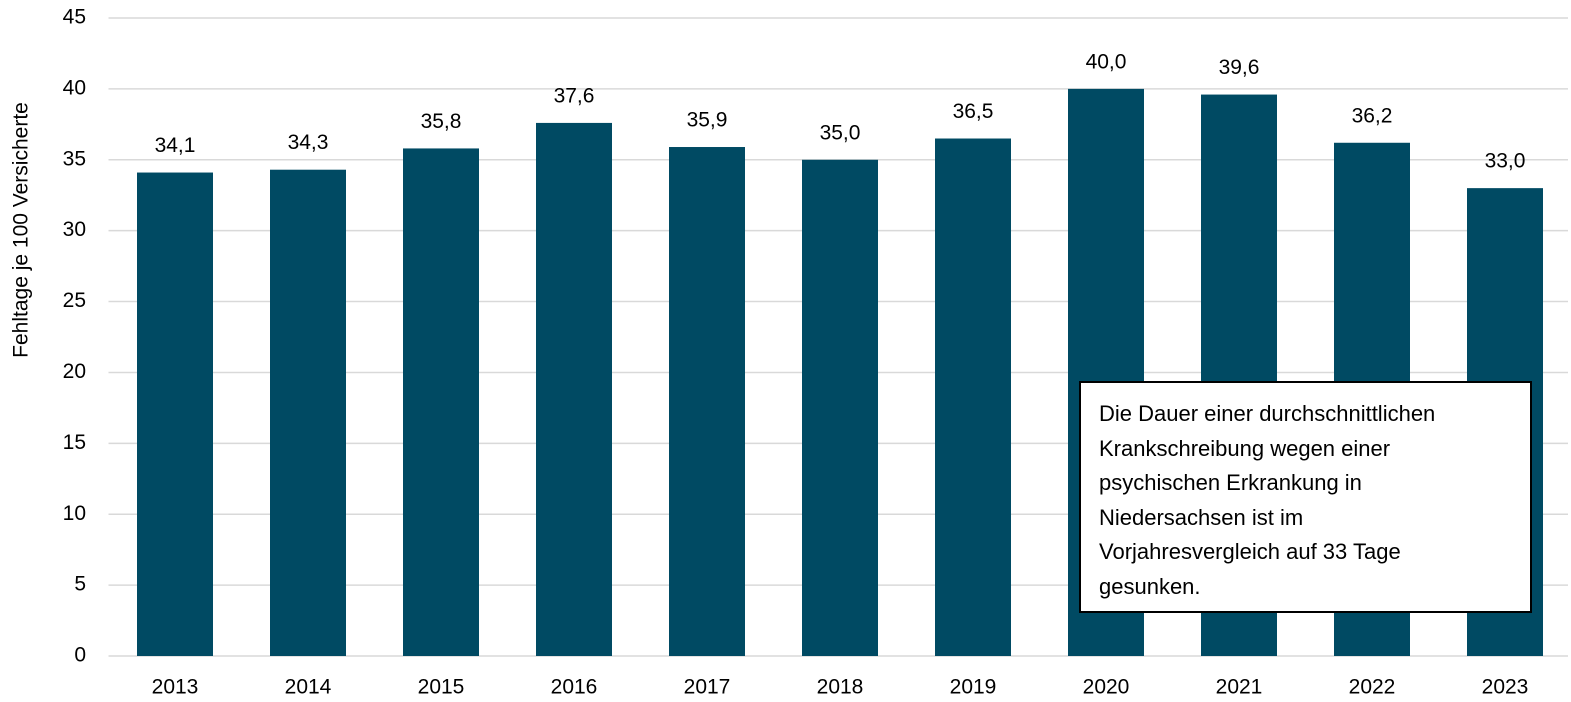  What do you see at coordinates (74, 229) in the screenshot?
I see `y-tick-label: 30` at bounding box center [74, 229].